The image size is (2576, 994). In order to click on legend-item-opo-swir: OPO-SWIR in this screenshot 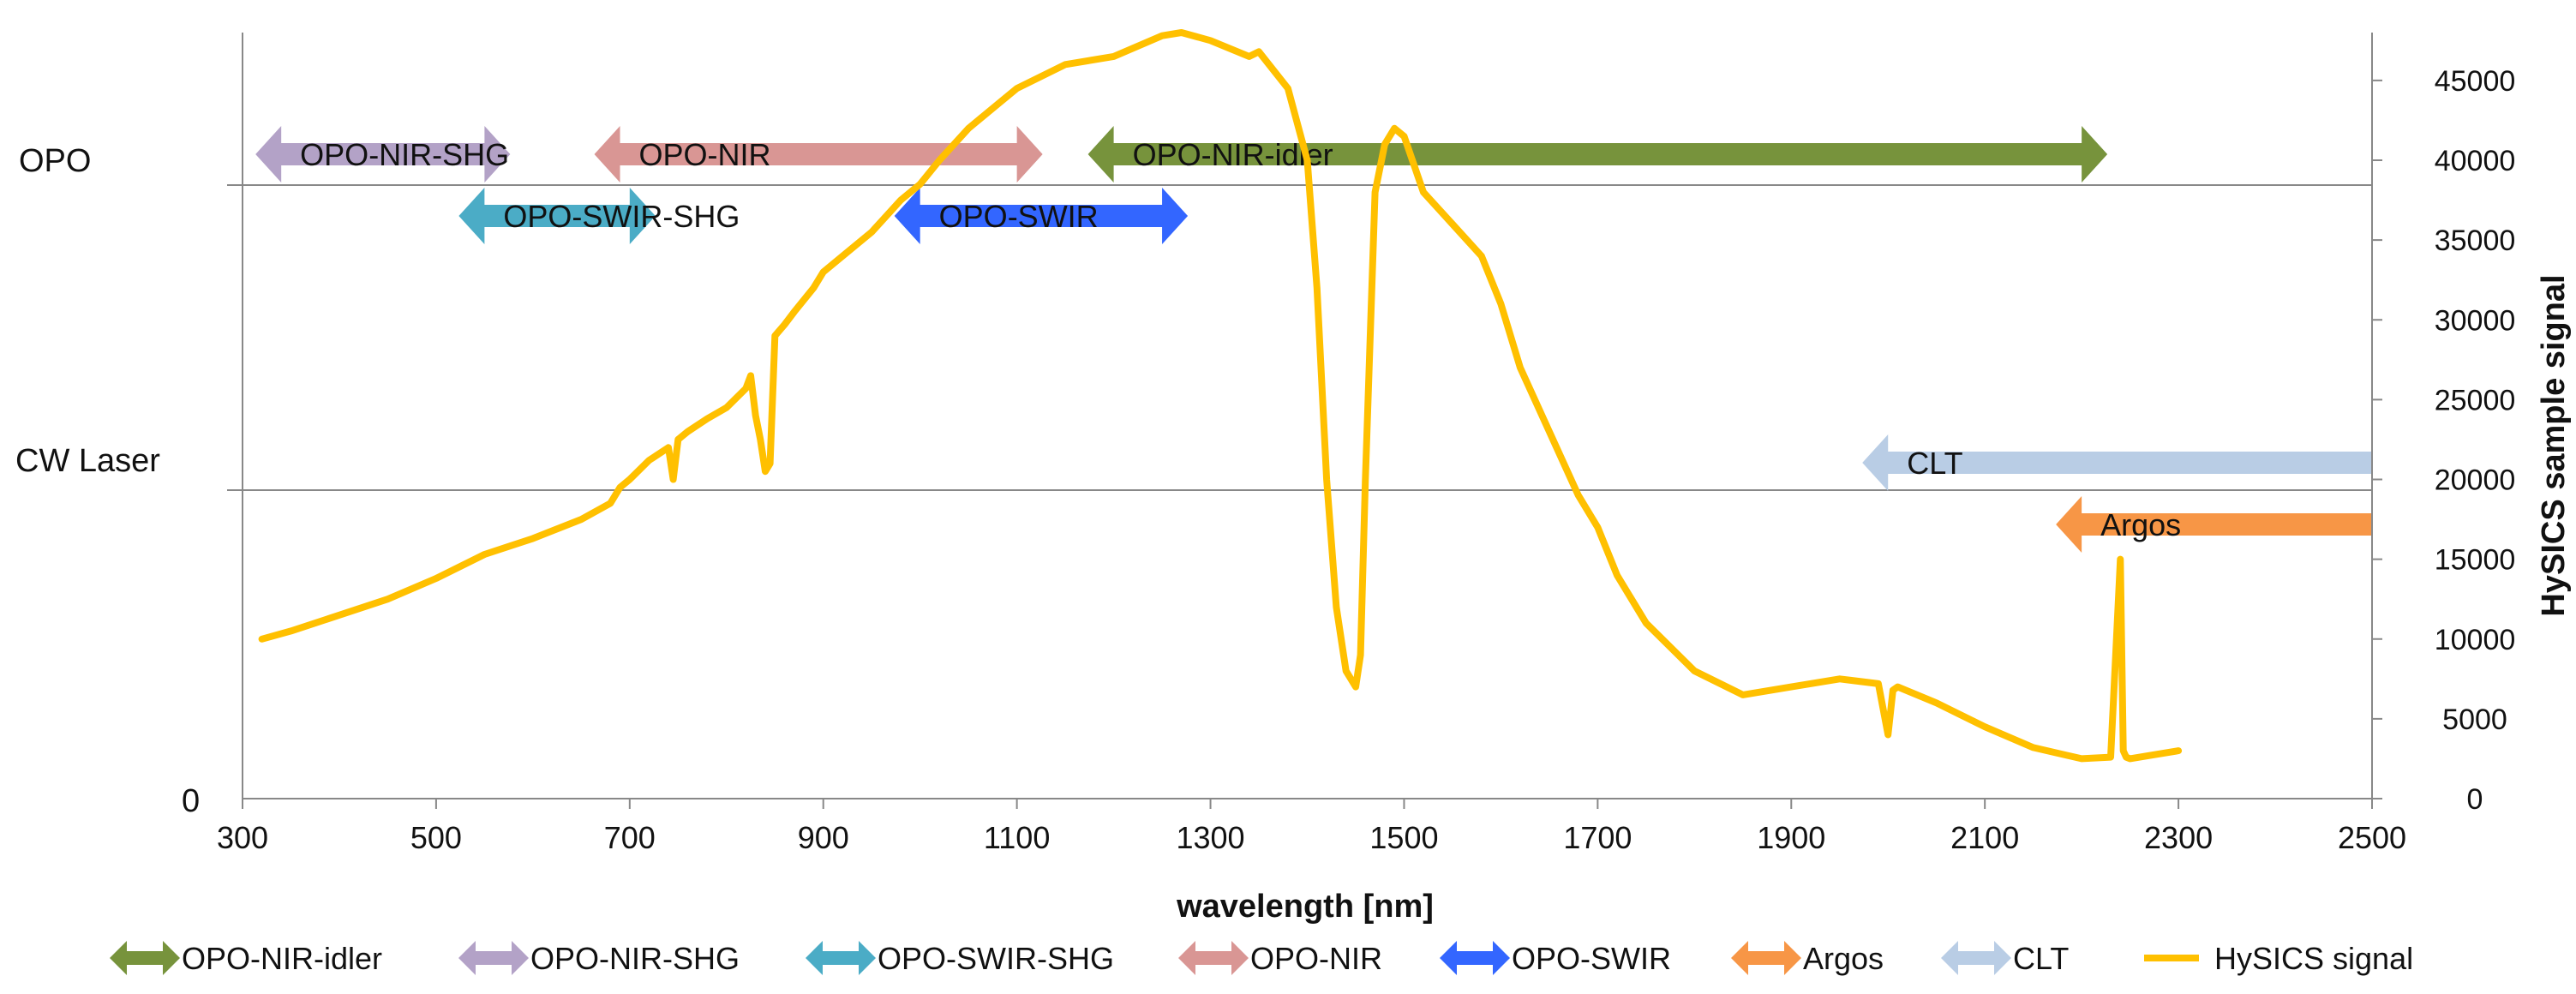, I will do `click(1555, 959)`.